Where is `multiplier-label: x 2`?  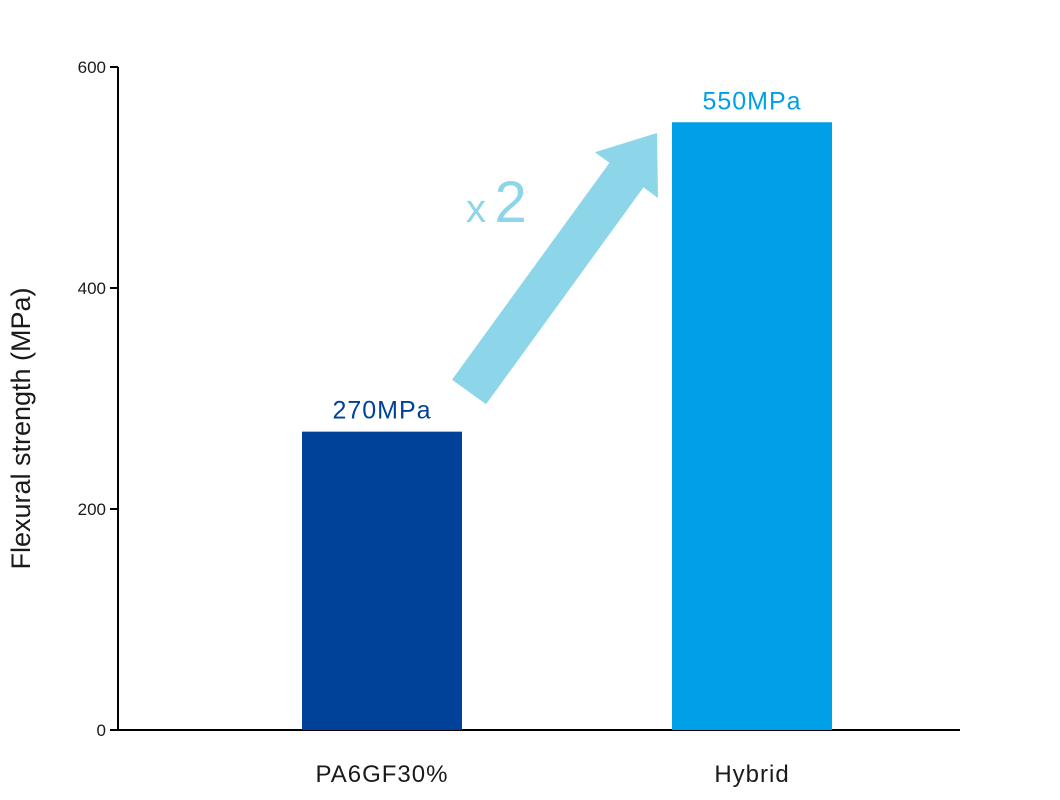
multiplier-label: x 2 is located at coordinates (496, 202).